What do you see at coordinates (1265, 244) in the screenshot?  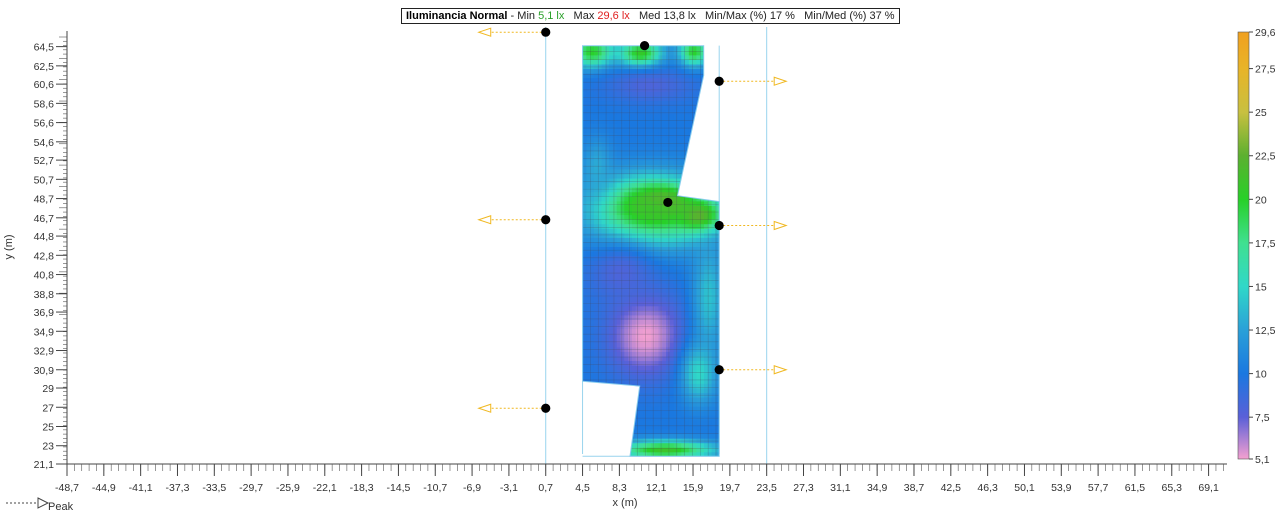 I see `color-scale-label: 17,5` at bounding box center [1265, 244].